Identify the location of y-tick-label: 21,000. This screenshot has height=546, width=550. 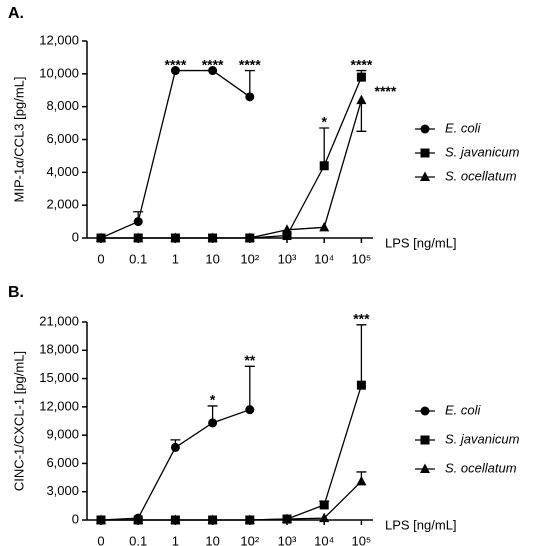
(59, 320).